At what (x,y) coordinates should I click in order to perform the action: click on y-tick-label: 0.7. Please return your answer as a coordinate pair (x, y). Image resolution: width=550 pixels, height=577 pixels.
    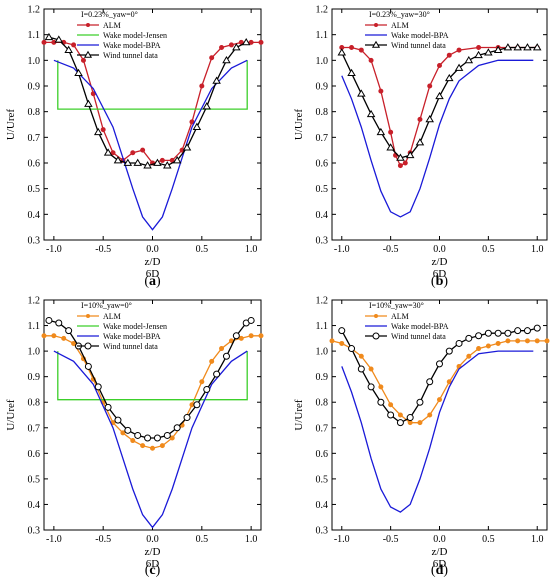
    Looking at the image, I should click on (322, 138).